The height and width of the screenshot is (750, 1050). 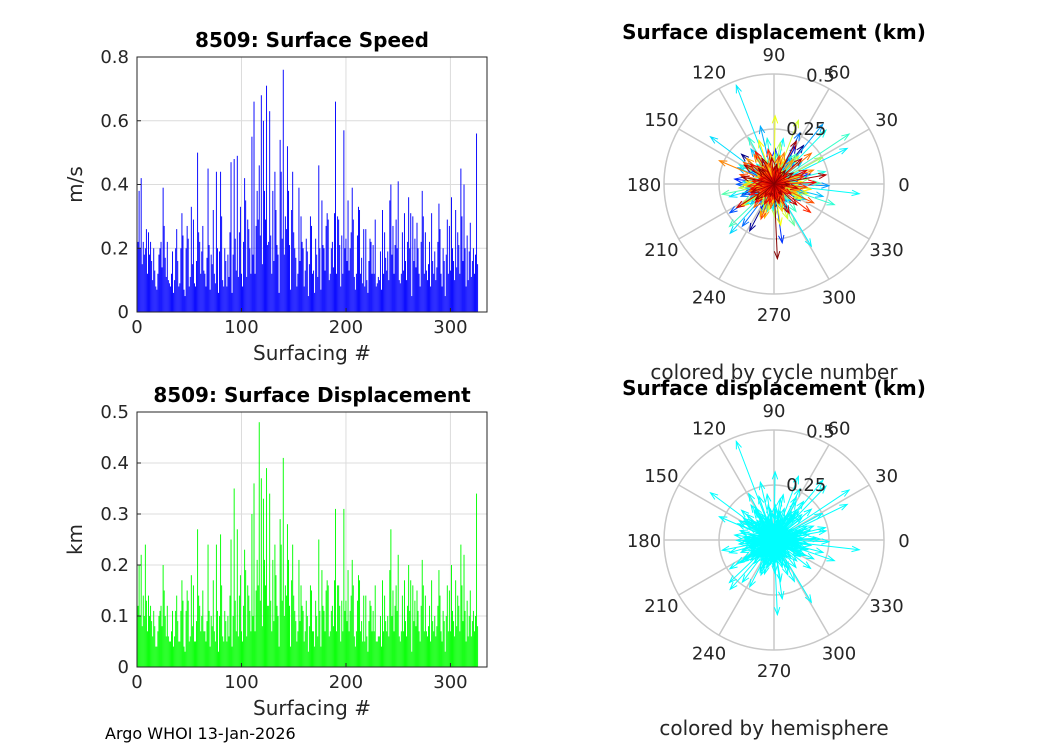 What do you see at coordinates (114, 565) in the screenshot?
I see `y-tick-label: 0.2` at bounding box center [114, 565].